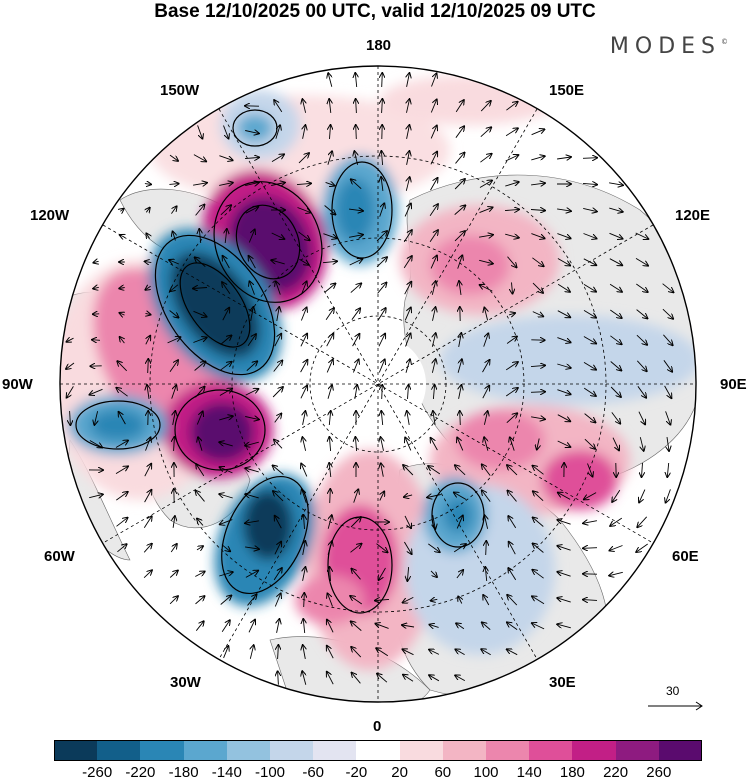 The width and height of the screenshot is (750, 783). I want to click on lon-label-30e: 30E, so click(562, 682).